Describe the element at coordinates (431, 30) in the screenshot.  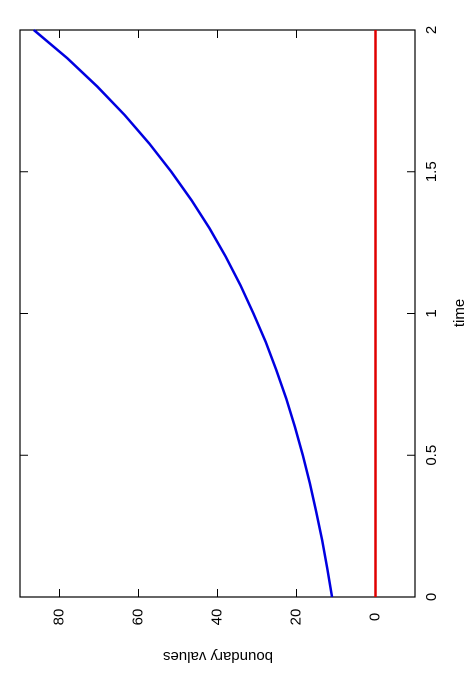
I see `x-tick-label: 2` at that location.